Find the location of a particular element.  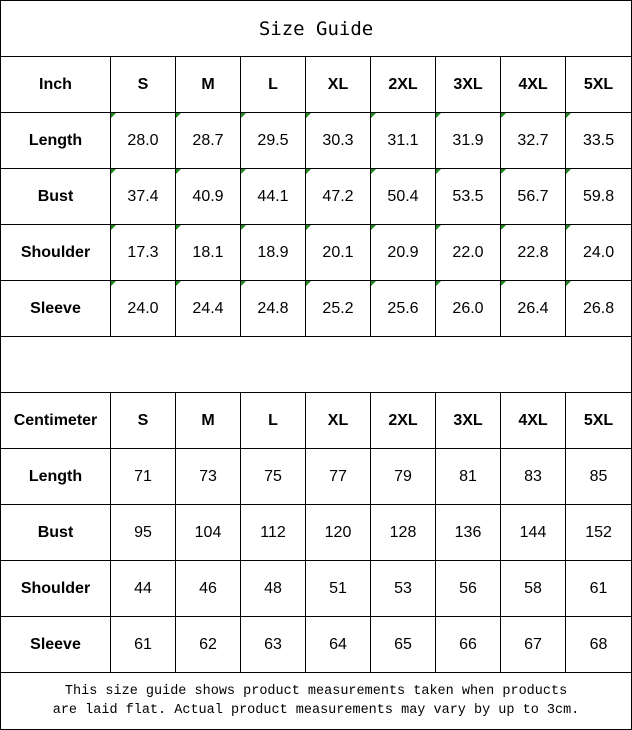

measurement-cell: 77 is located at coordinates (338, 476).